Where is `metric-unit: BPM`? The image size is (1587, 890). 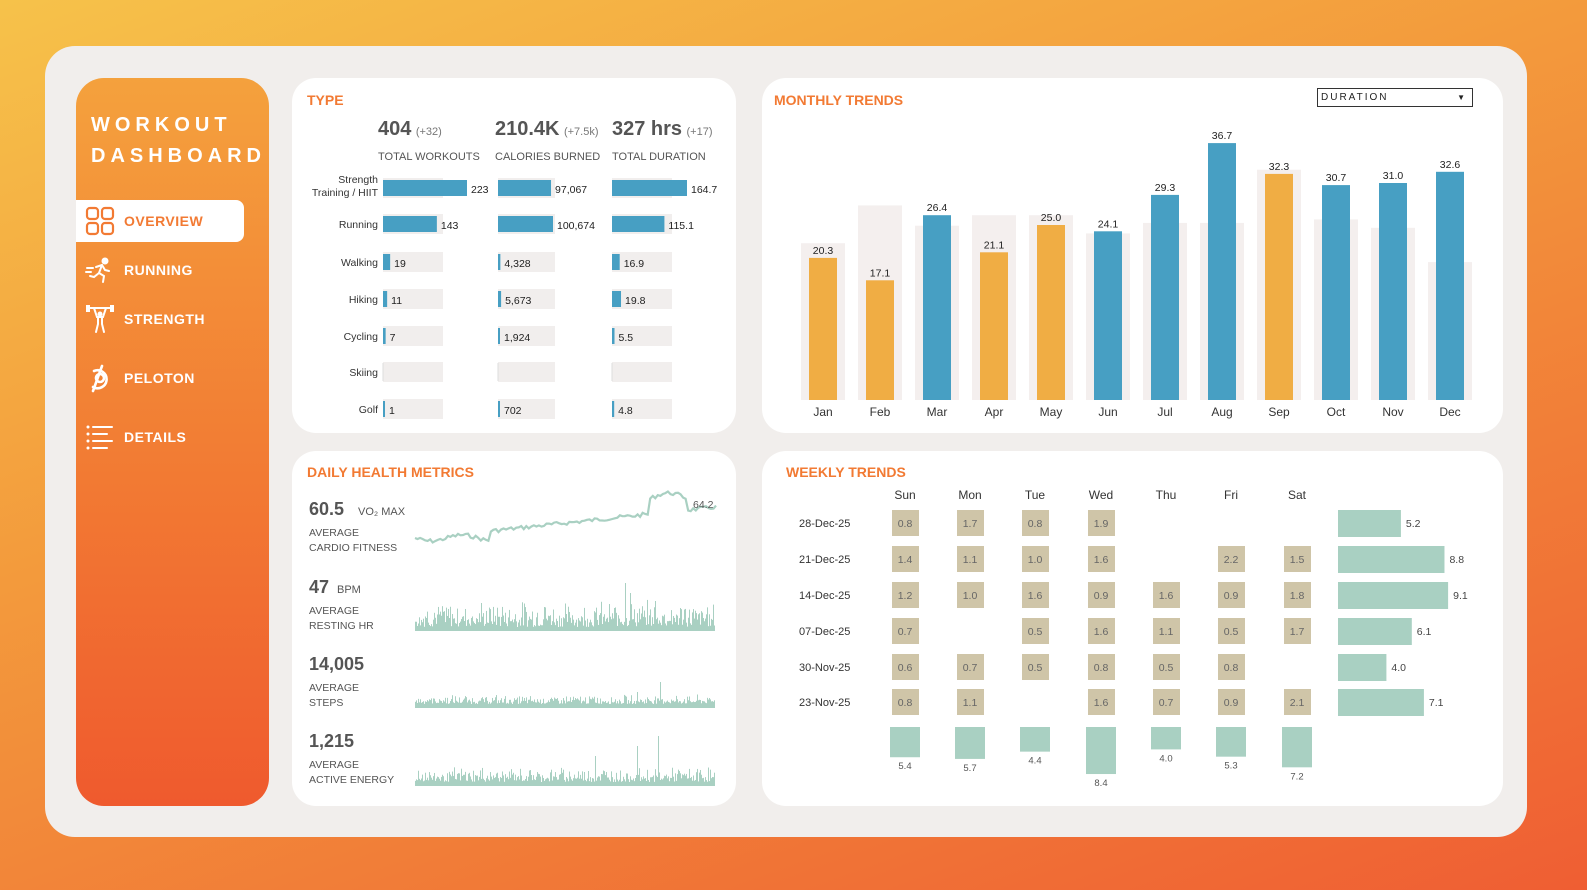 metric-unit: BPM is located at coordinates (349, 590).